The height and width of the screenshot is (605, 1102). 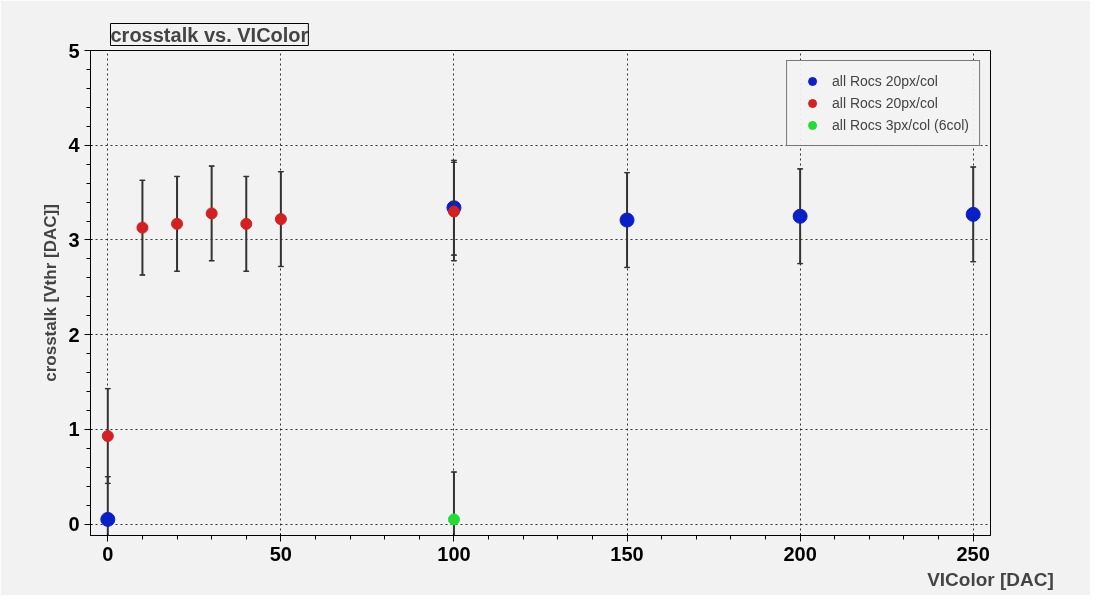 What do you see at coordinates (209, 34) in the screenshot?
I see `chart-title: crosstalk vs. VIColor` at bounding box center [209, 34].